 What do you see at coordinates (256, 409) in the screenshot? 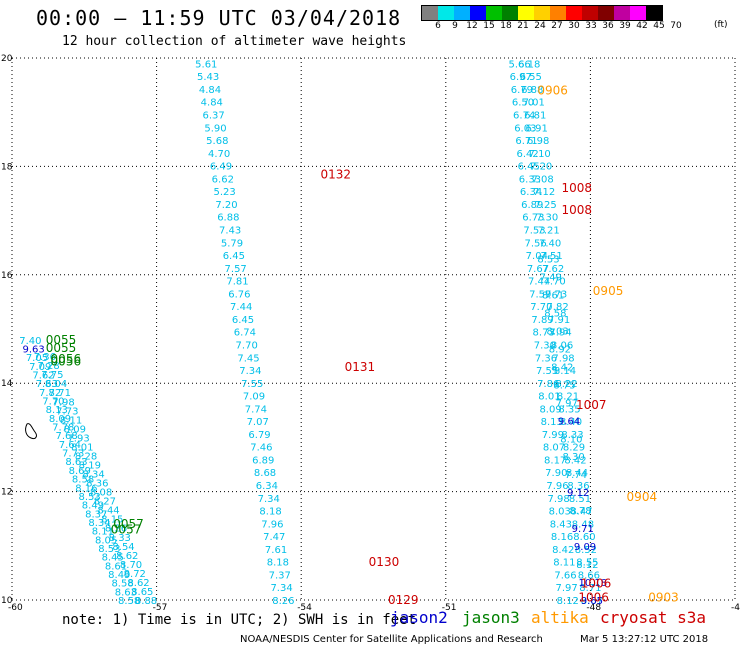
I see `wave-height-value: 7.74` at bounding box center [256, 409].